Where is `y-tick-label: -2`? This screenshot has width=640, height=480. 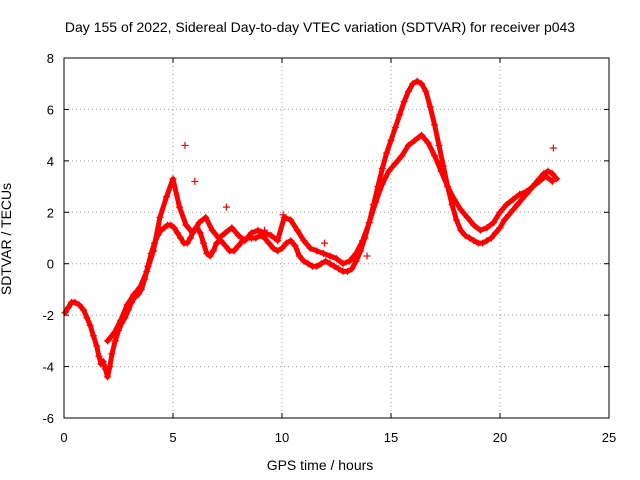
y-tick-label: -2 is located at coordinates (48, 315).